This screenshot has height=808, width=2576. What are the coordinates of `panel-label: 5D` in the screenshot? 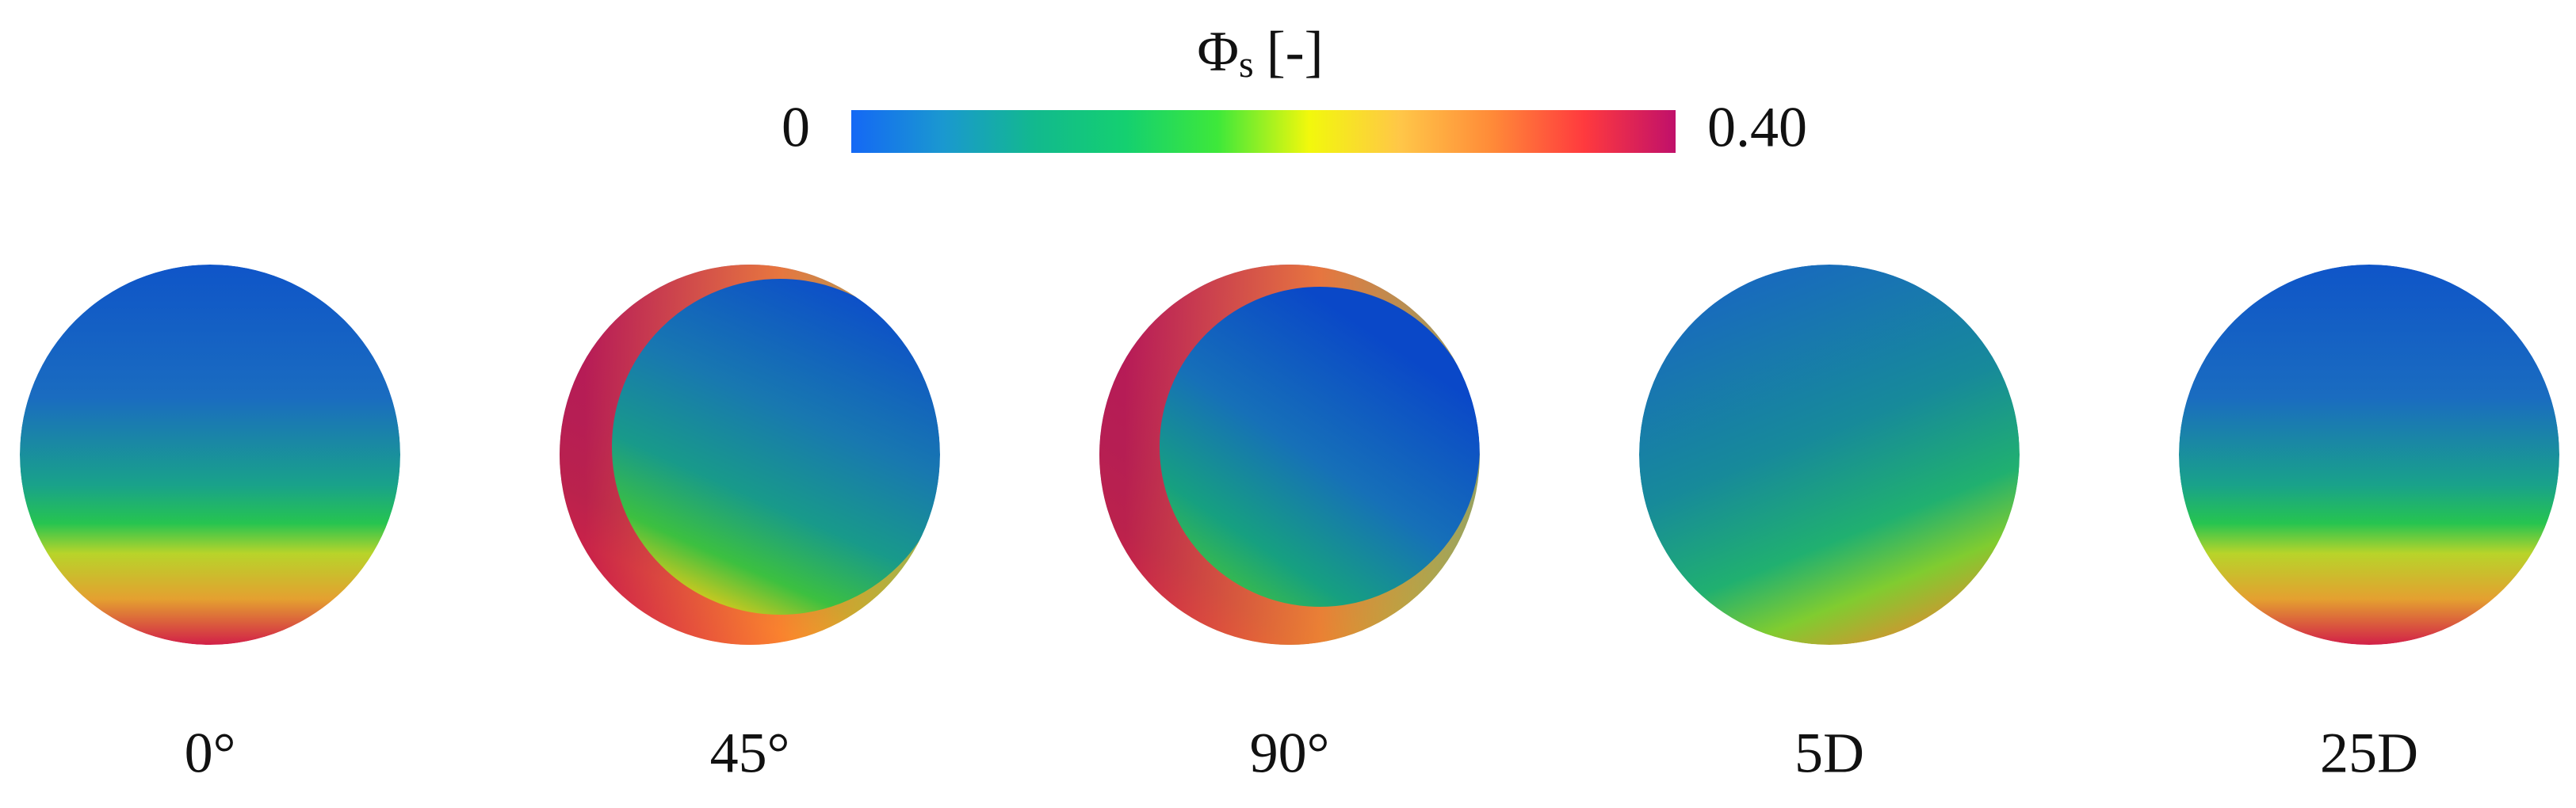 It's located at (1829, 753).